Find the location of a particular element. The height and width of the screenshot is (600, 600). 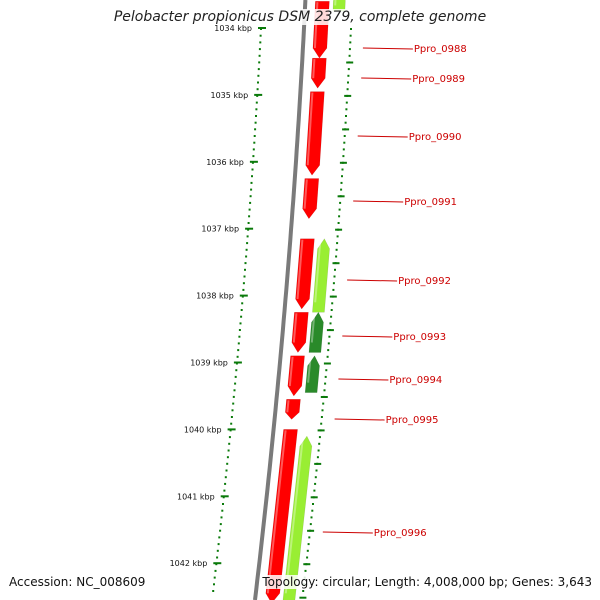

gene-label: Ppro_0990 is located at coordinates (435, 137).